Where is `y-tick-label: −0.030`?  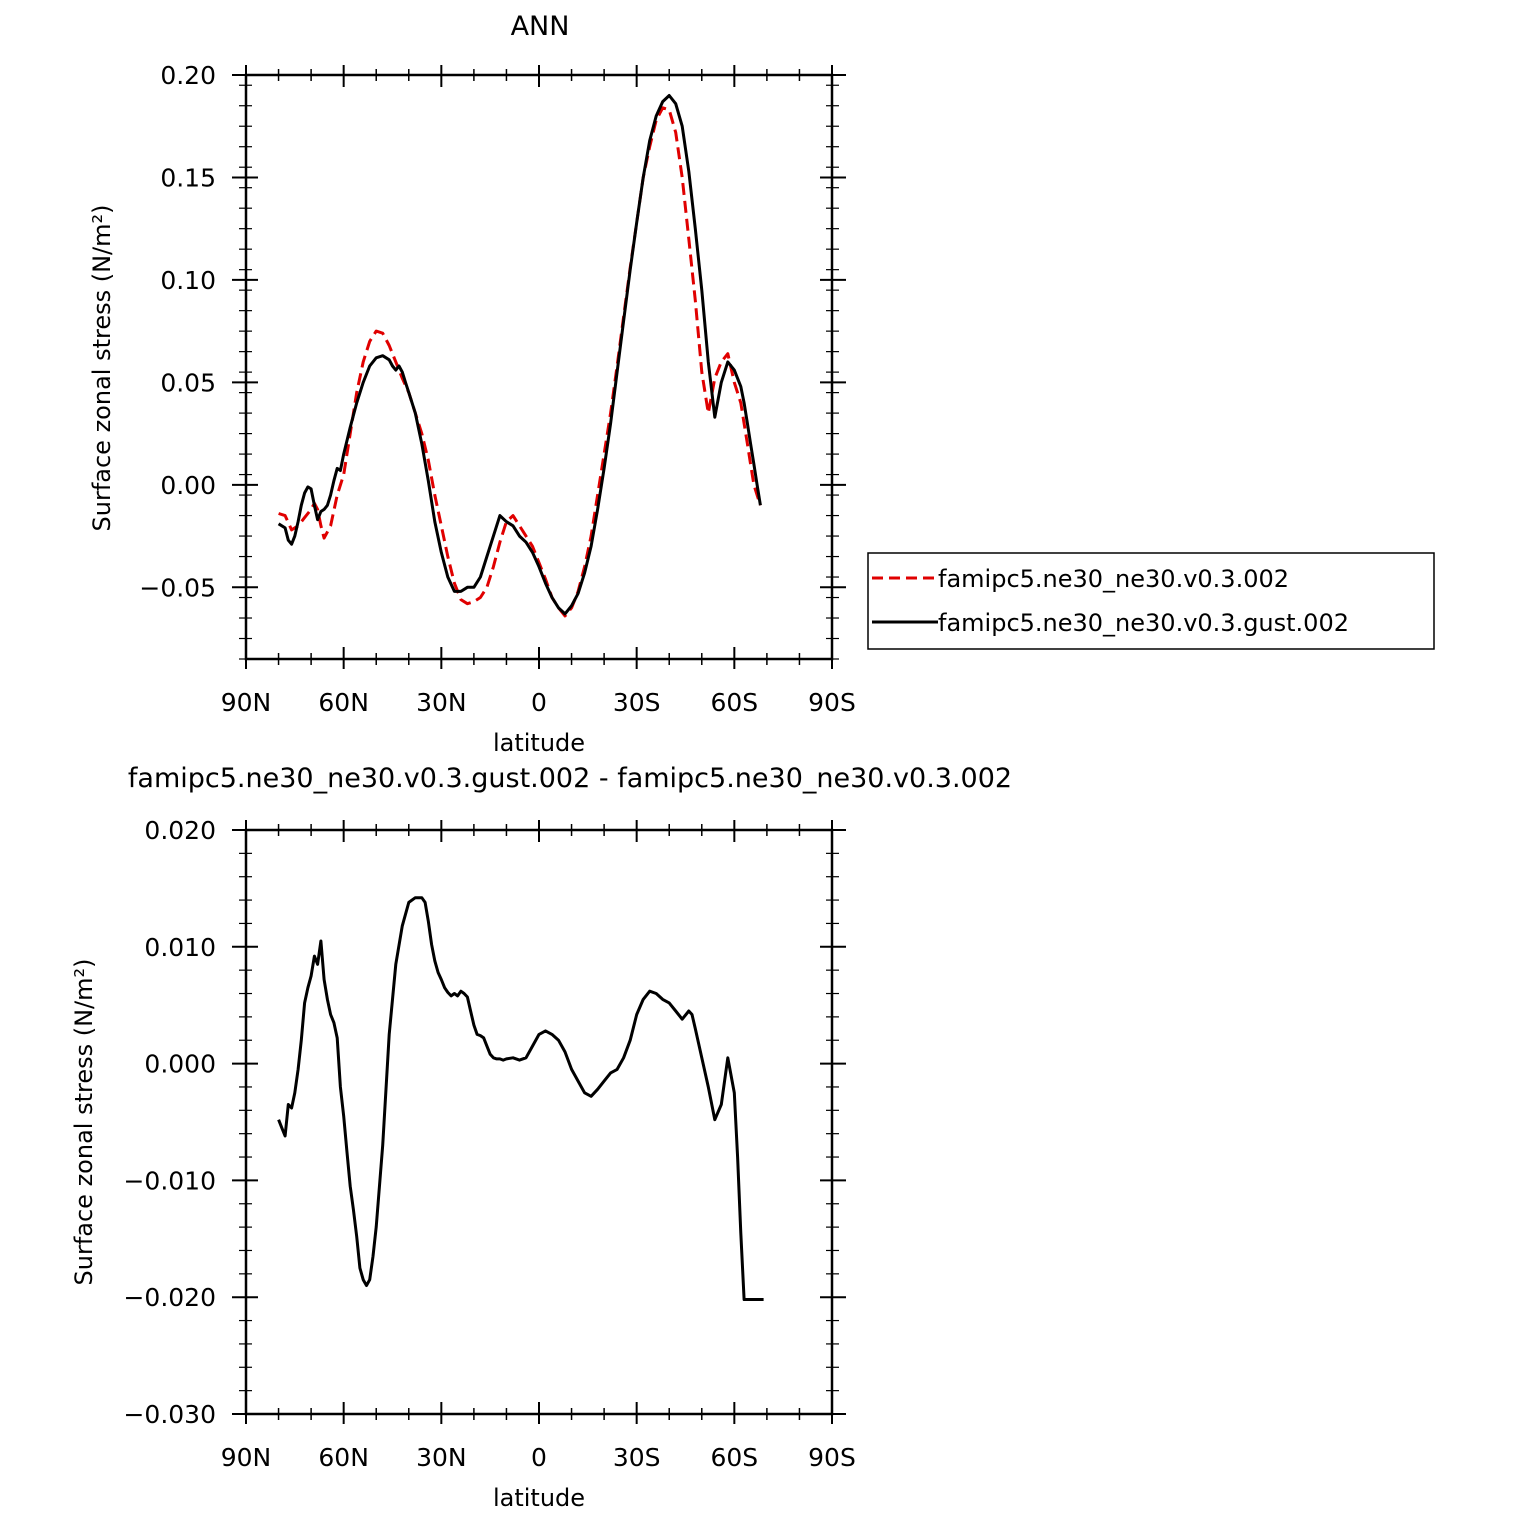
y-tick-label: −0.030 is located at coordinates (169, 1414).